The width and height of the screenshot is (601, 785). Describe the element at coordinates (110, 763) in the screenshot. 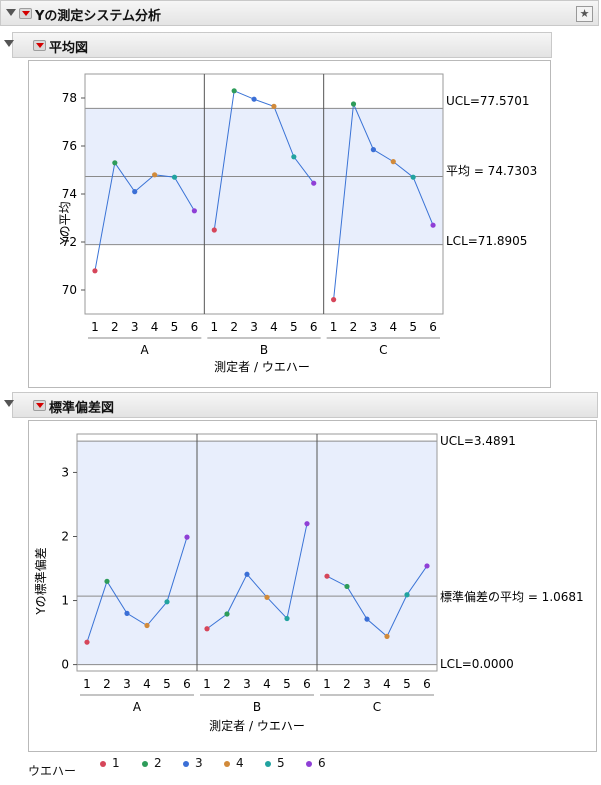

I see `legend-item-1: 1` at that location.